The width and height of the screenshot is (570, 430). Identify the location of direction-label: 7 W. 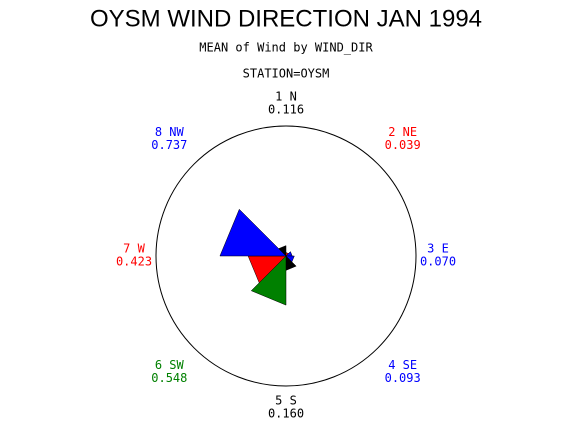
(134, 249).